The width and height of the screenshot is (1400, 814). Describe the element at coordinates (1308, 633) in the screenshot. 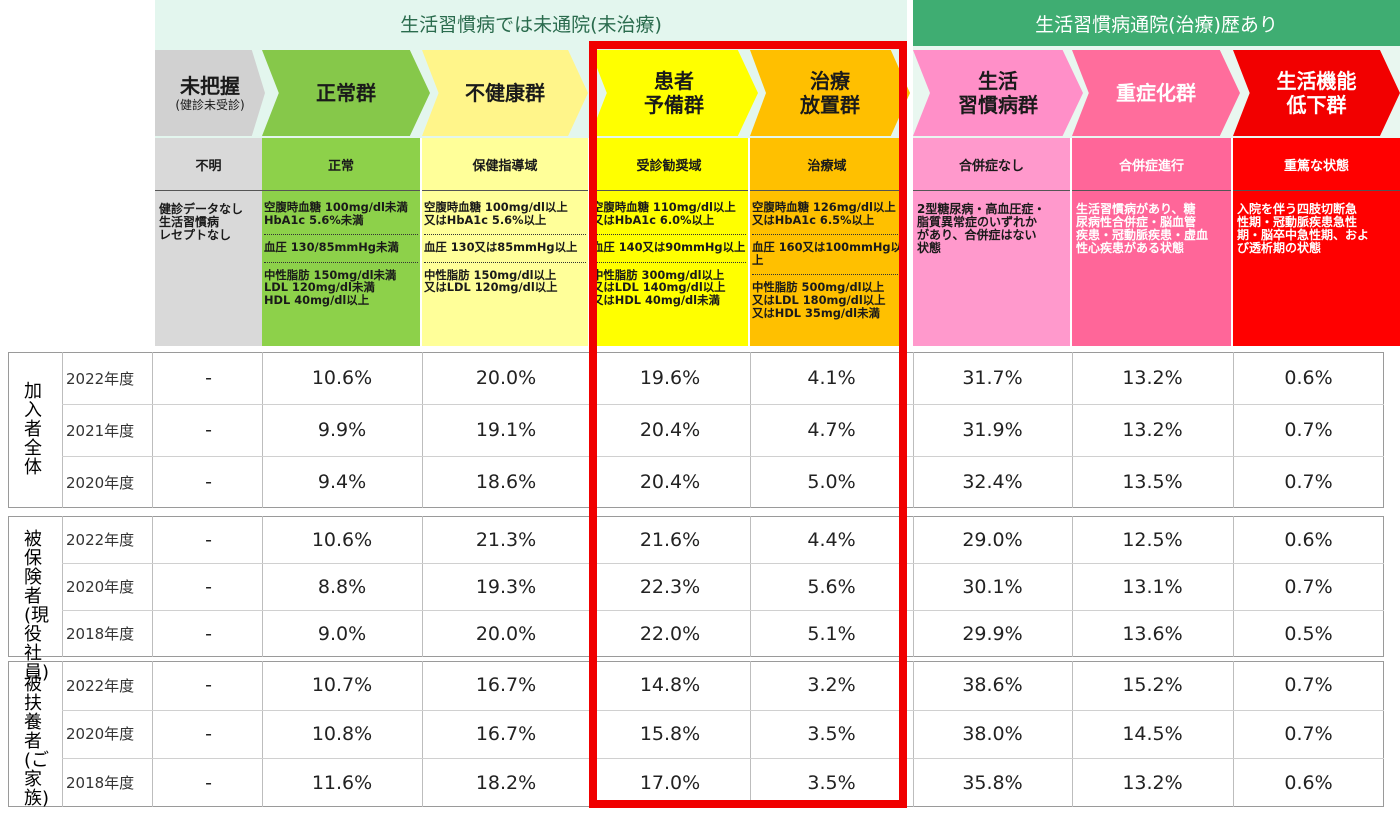

I see `value-cell: 0.5%` at that location.